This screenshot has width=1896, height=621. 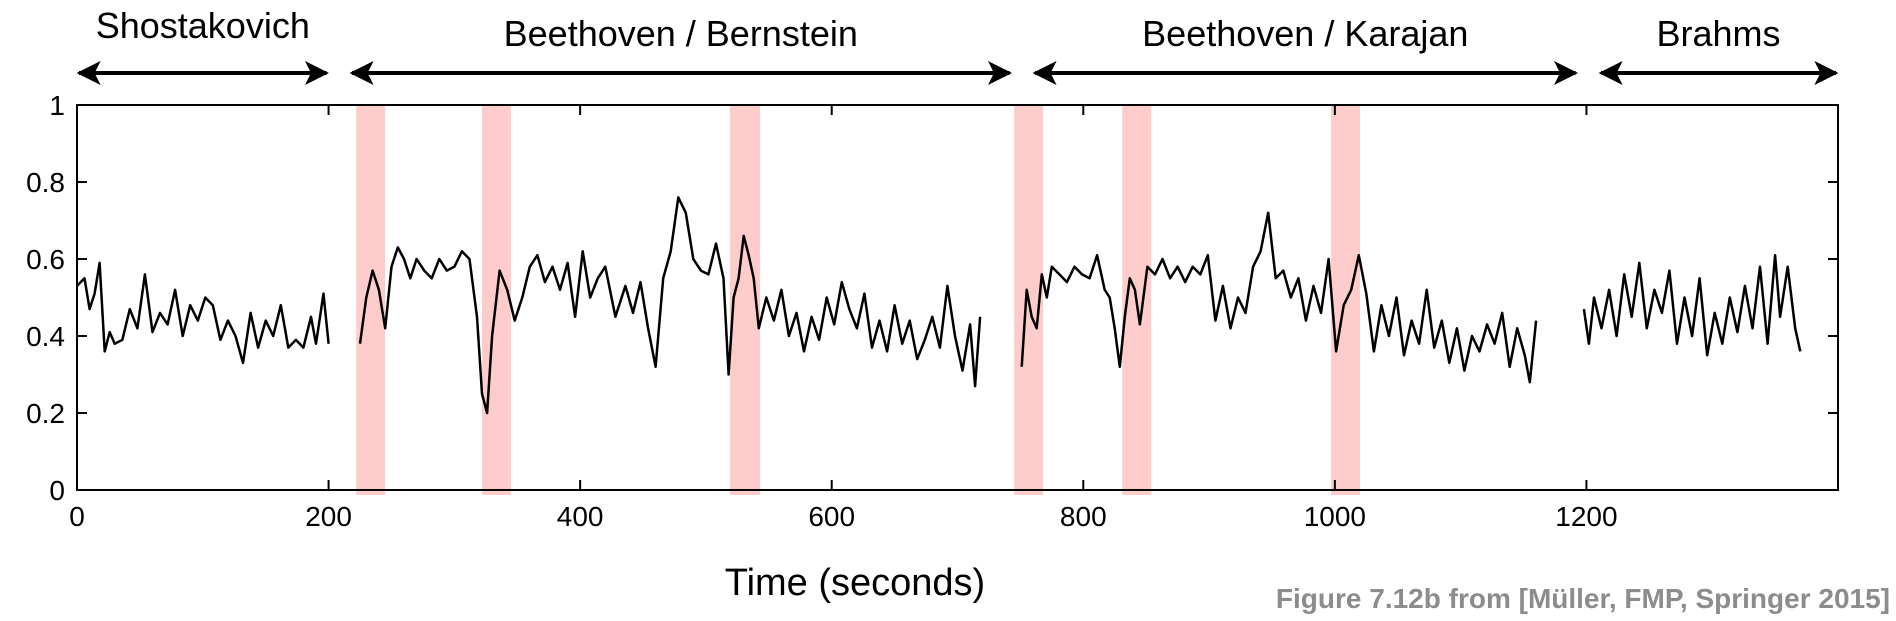 What do you see at coordinates (1335, 516) in the screenshot?
I see `x-tick-label: 1000` at bounding box center [1335, 516].